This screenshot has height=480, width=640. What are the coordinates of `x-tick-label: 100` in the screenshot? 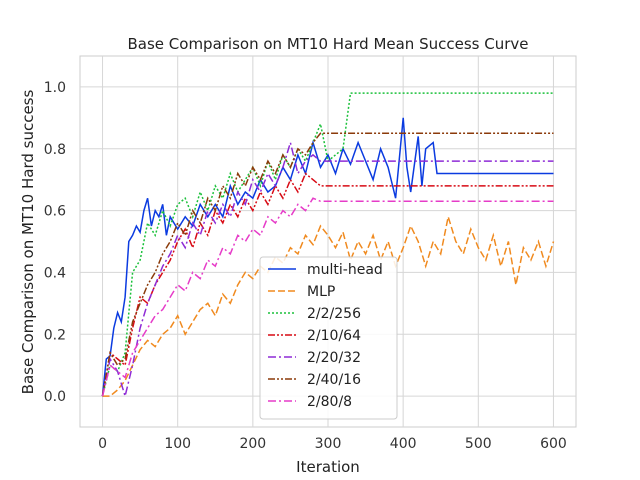 It's located at (177, 444).